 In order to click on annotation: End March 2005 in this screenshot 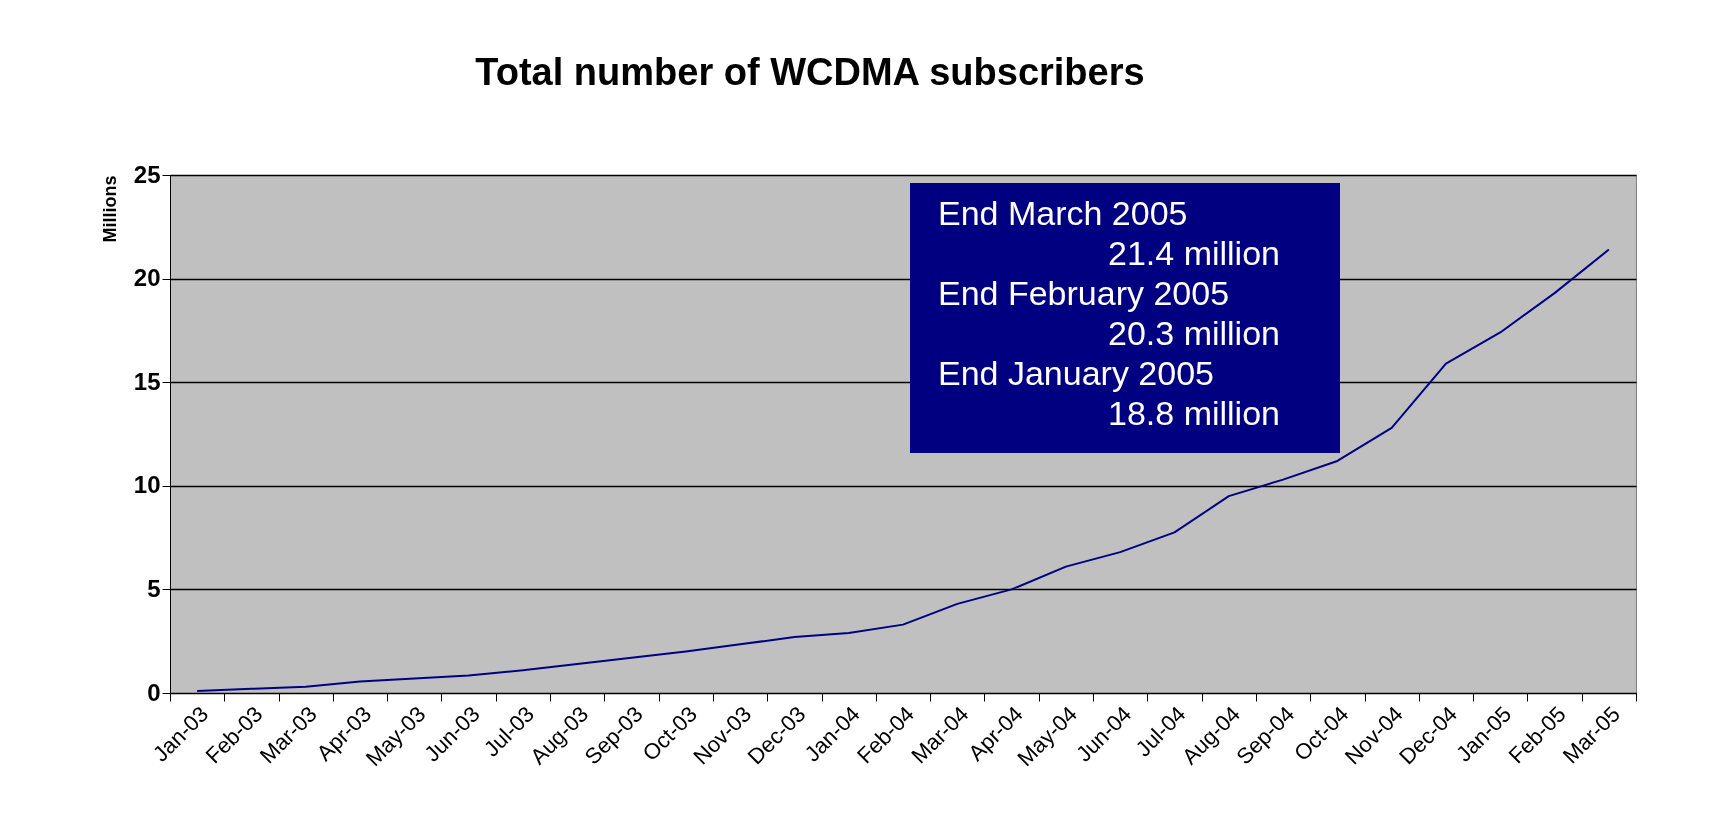, I will do `click(1063, 213)`.